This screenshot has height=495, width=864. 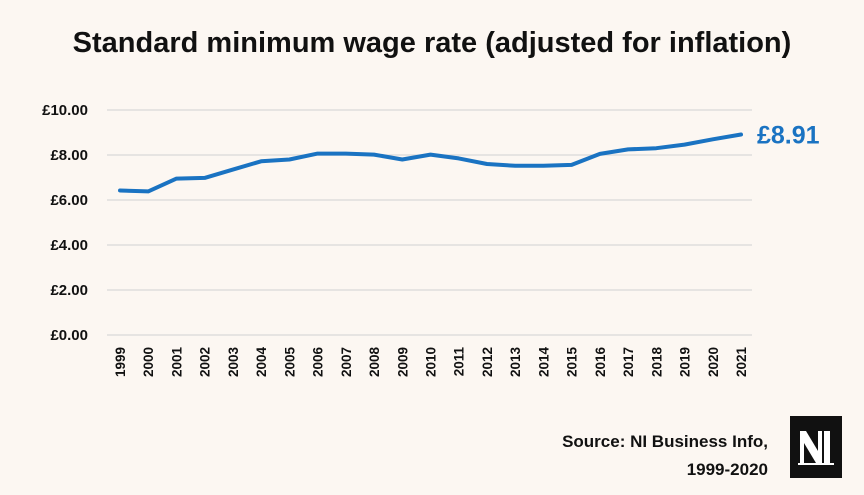 What do you see at coordinates (120, 362) in the screenshot?
I see `x-tick-label: 1999` at bounding box center [120, 362].